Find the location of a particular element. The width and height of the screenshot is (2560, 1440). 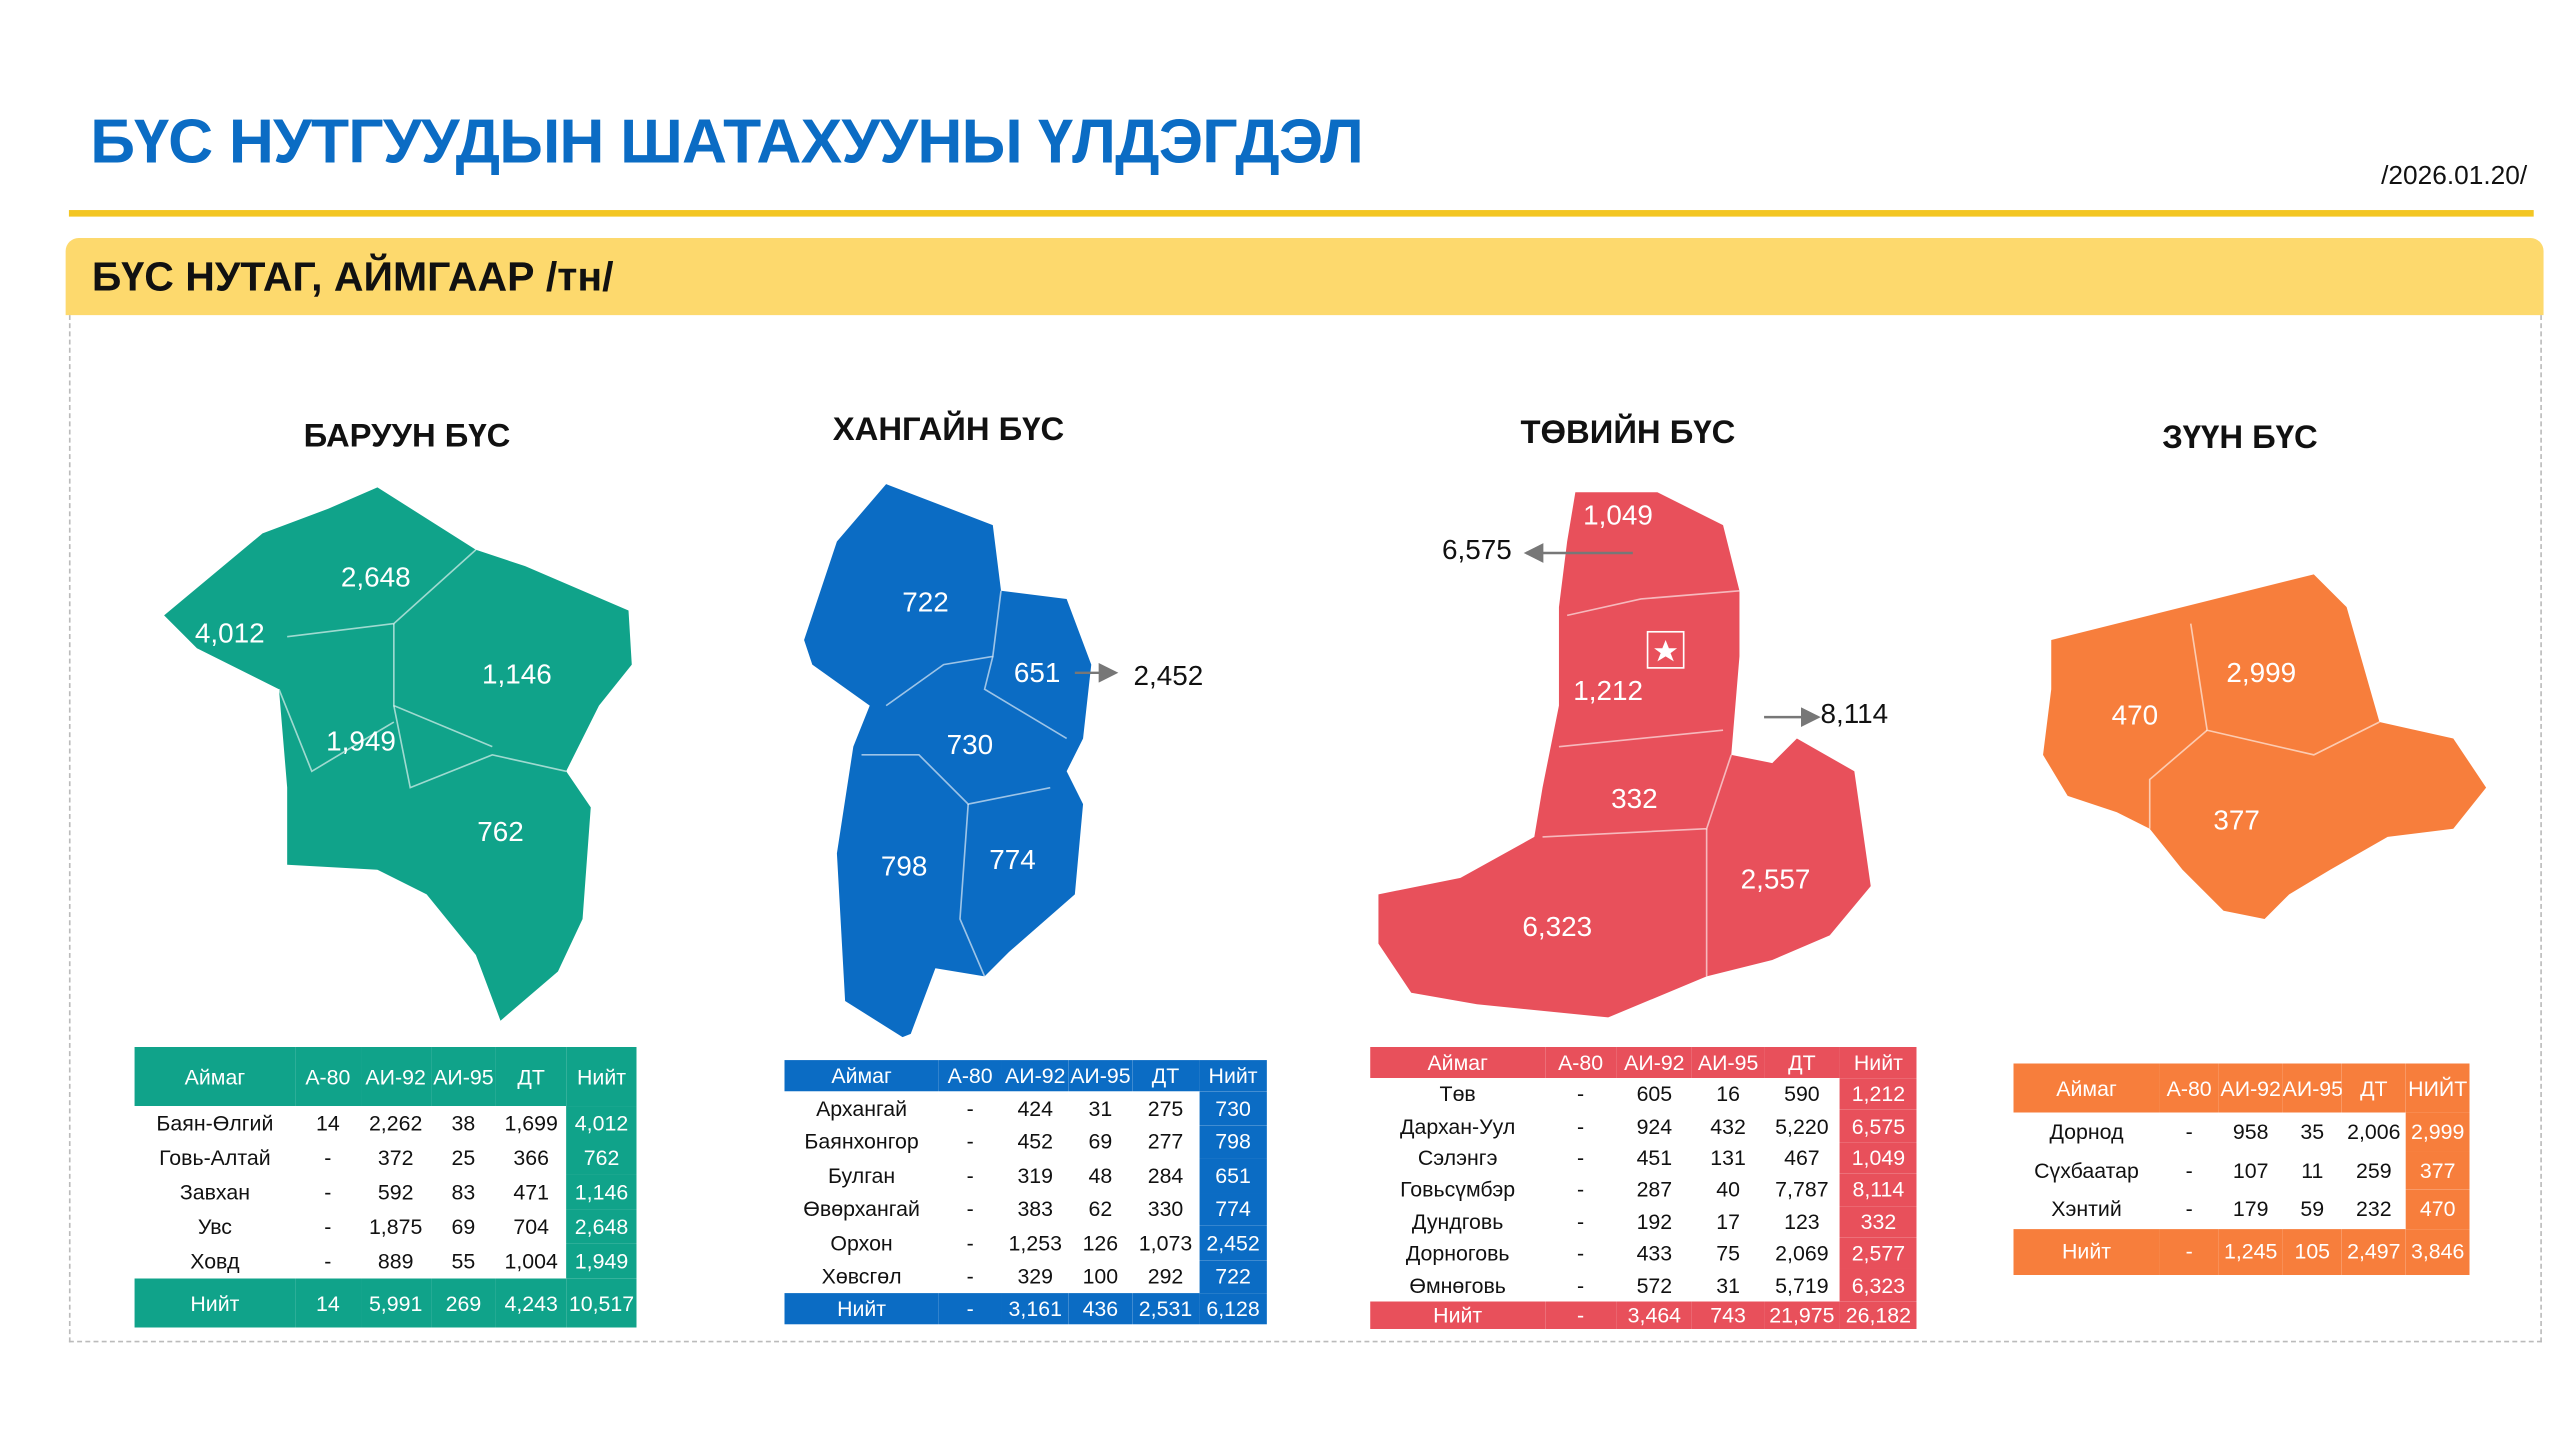

data-cell: 16 is located at coordinates (1728, 1094).